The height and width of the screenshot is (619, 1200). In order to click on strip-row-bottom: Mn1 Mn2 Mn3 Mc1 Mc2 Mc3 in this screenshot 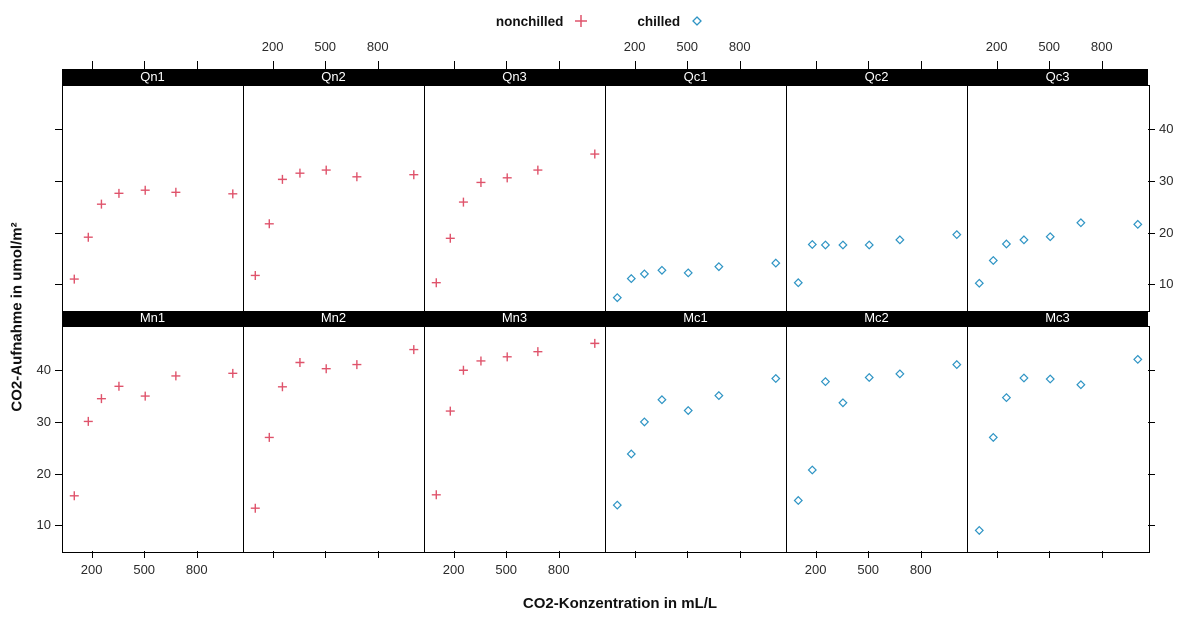, I will do `click(605, 318)`.